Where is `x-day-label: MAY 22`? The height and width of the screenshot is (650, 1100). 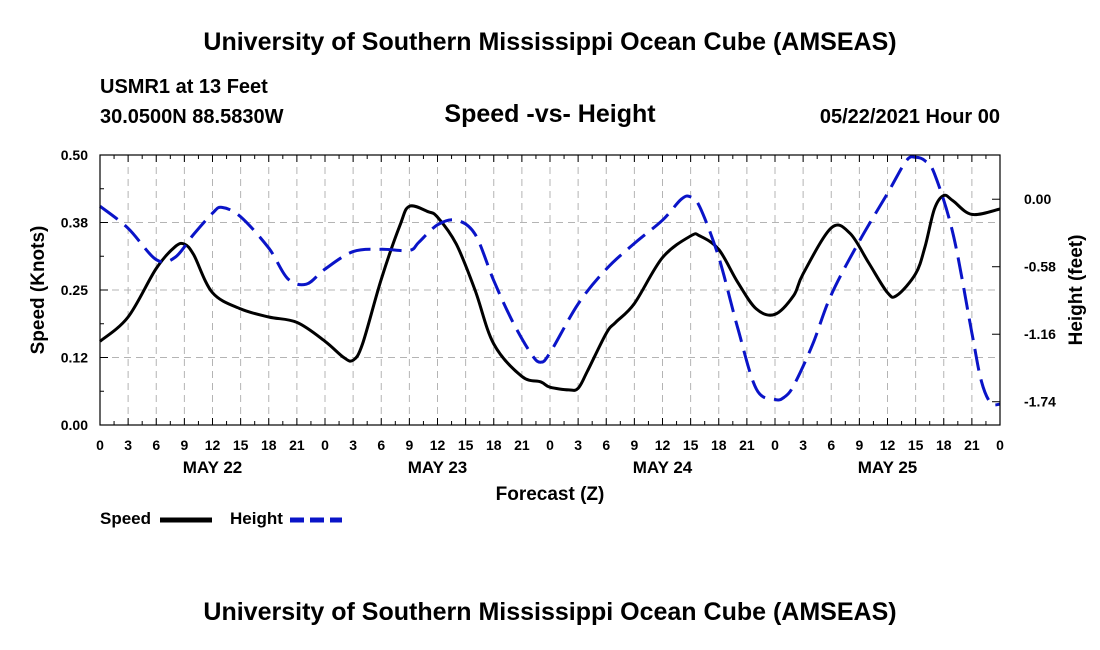 x-day-label: MAY 22 is located at coordinates (213, 467).